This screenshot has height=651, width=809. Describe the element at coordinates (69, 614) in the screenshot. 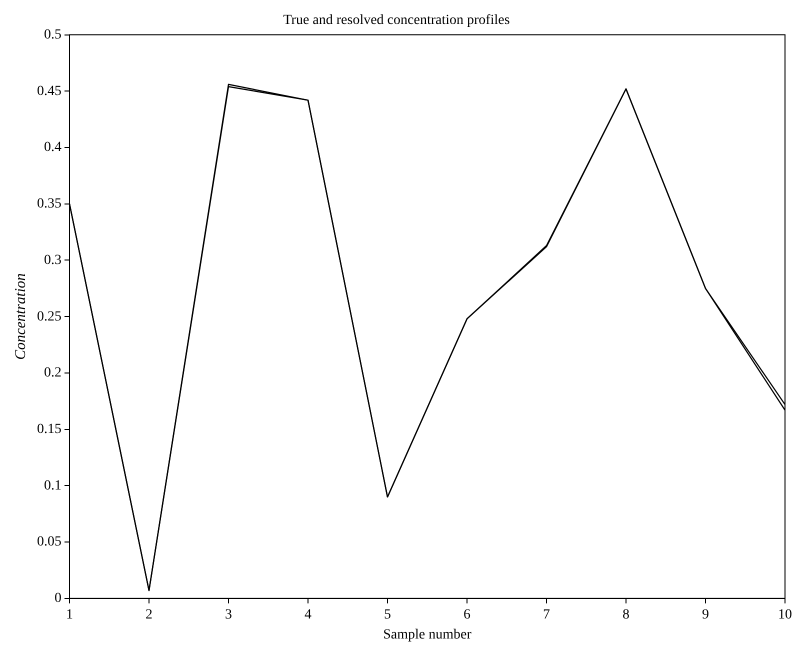

I see `x-tick-label: 1` at that location.